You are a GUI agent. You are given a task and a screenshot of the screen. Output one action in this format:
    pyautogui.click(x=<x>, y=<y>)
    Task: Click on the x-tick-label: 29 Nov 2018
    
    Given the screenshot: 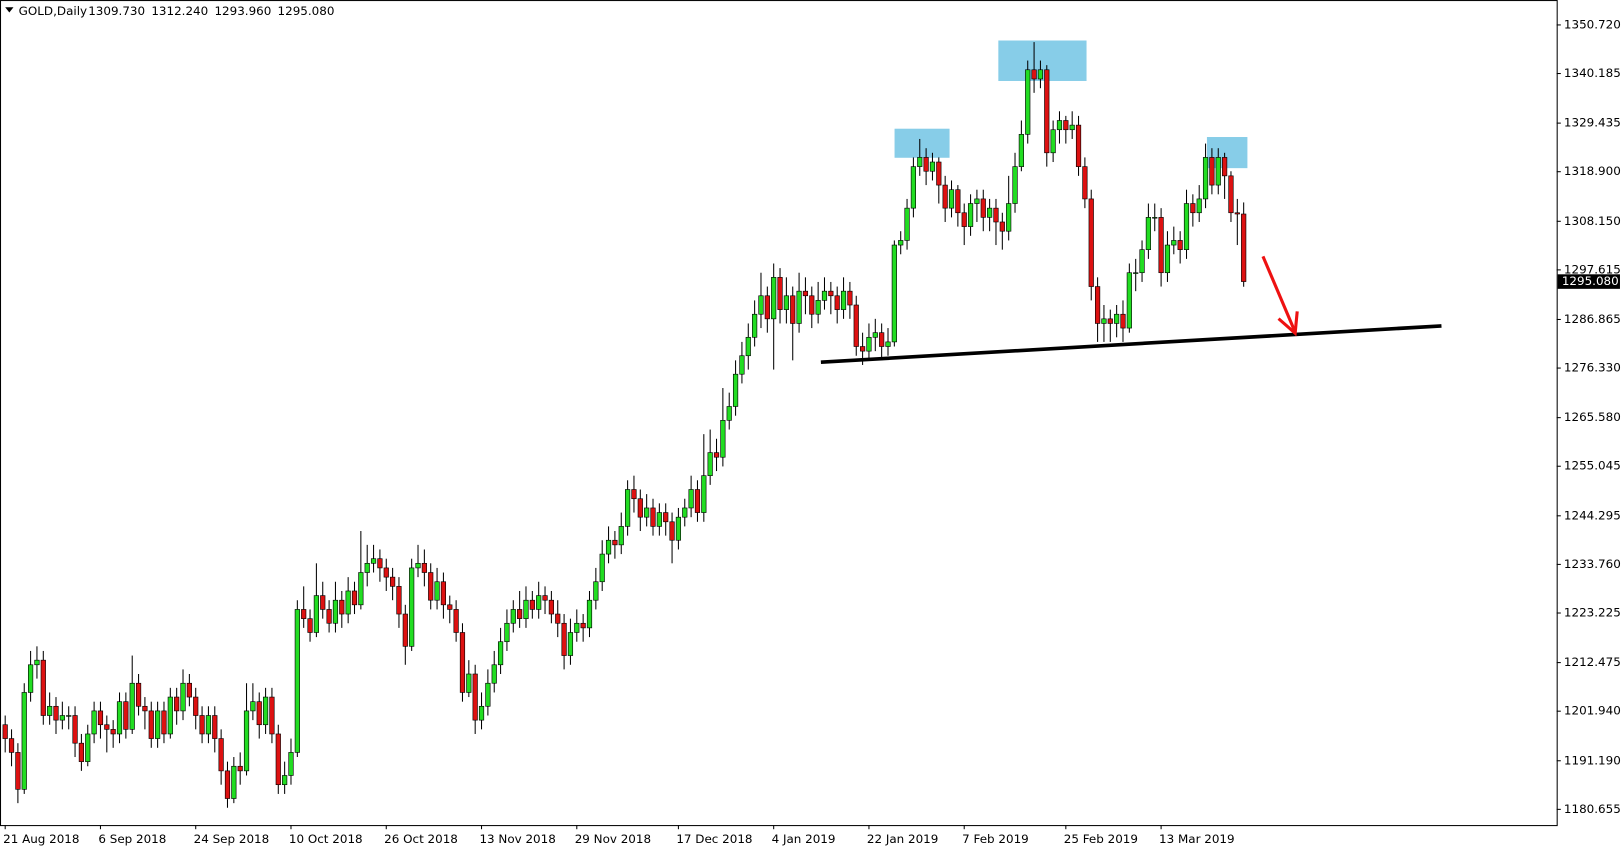 What is the action you would take?
    pyautogui.click(x=613, y=839)
    